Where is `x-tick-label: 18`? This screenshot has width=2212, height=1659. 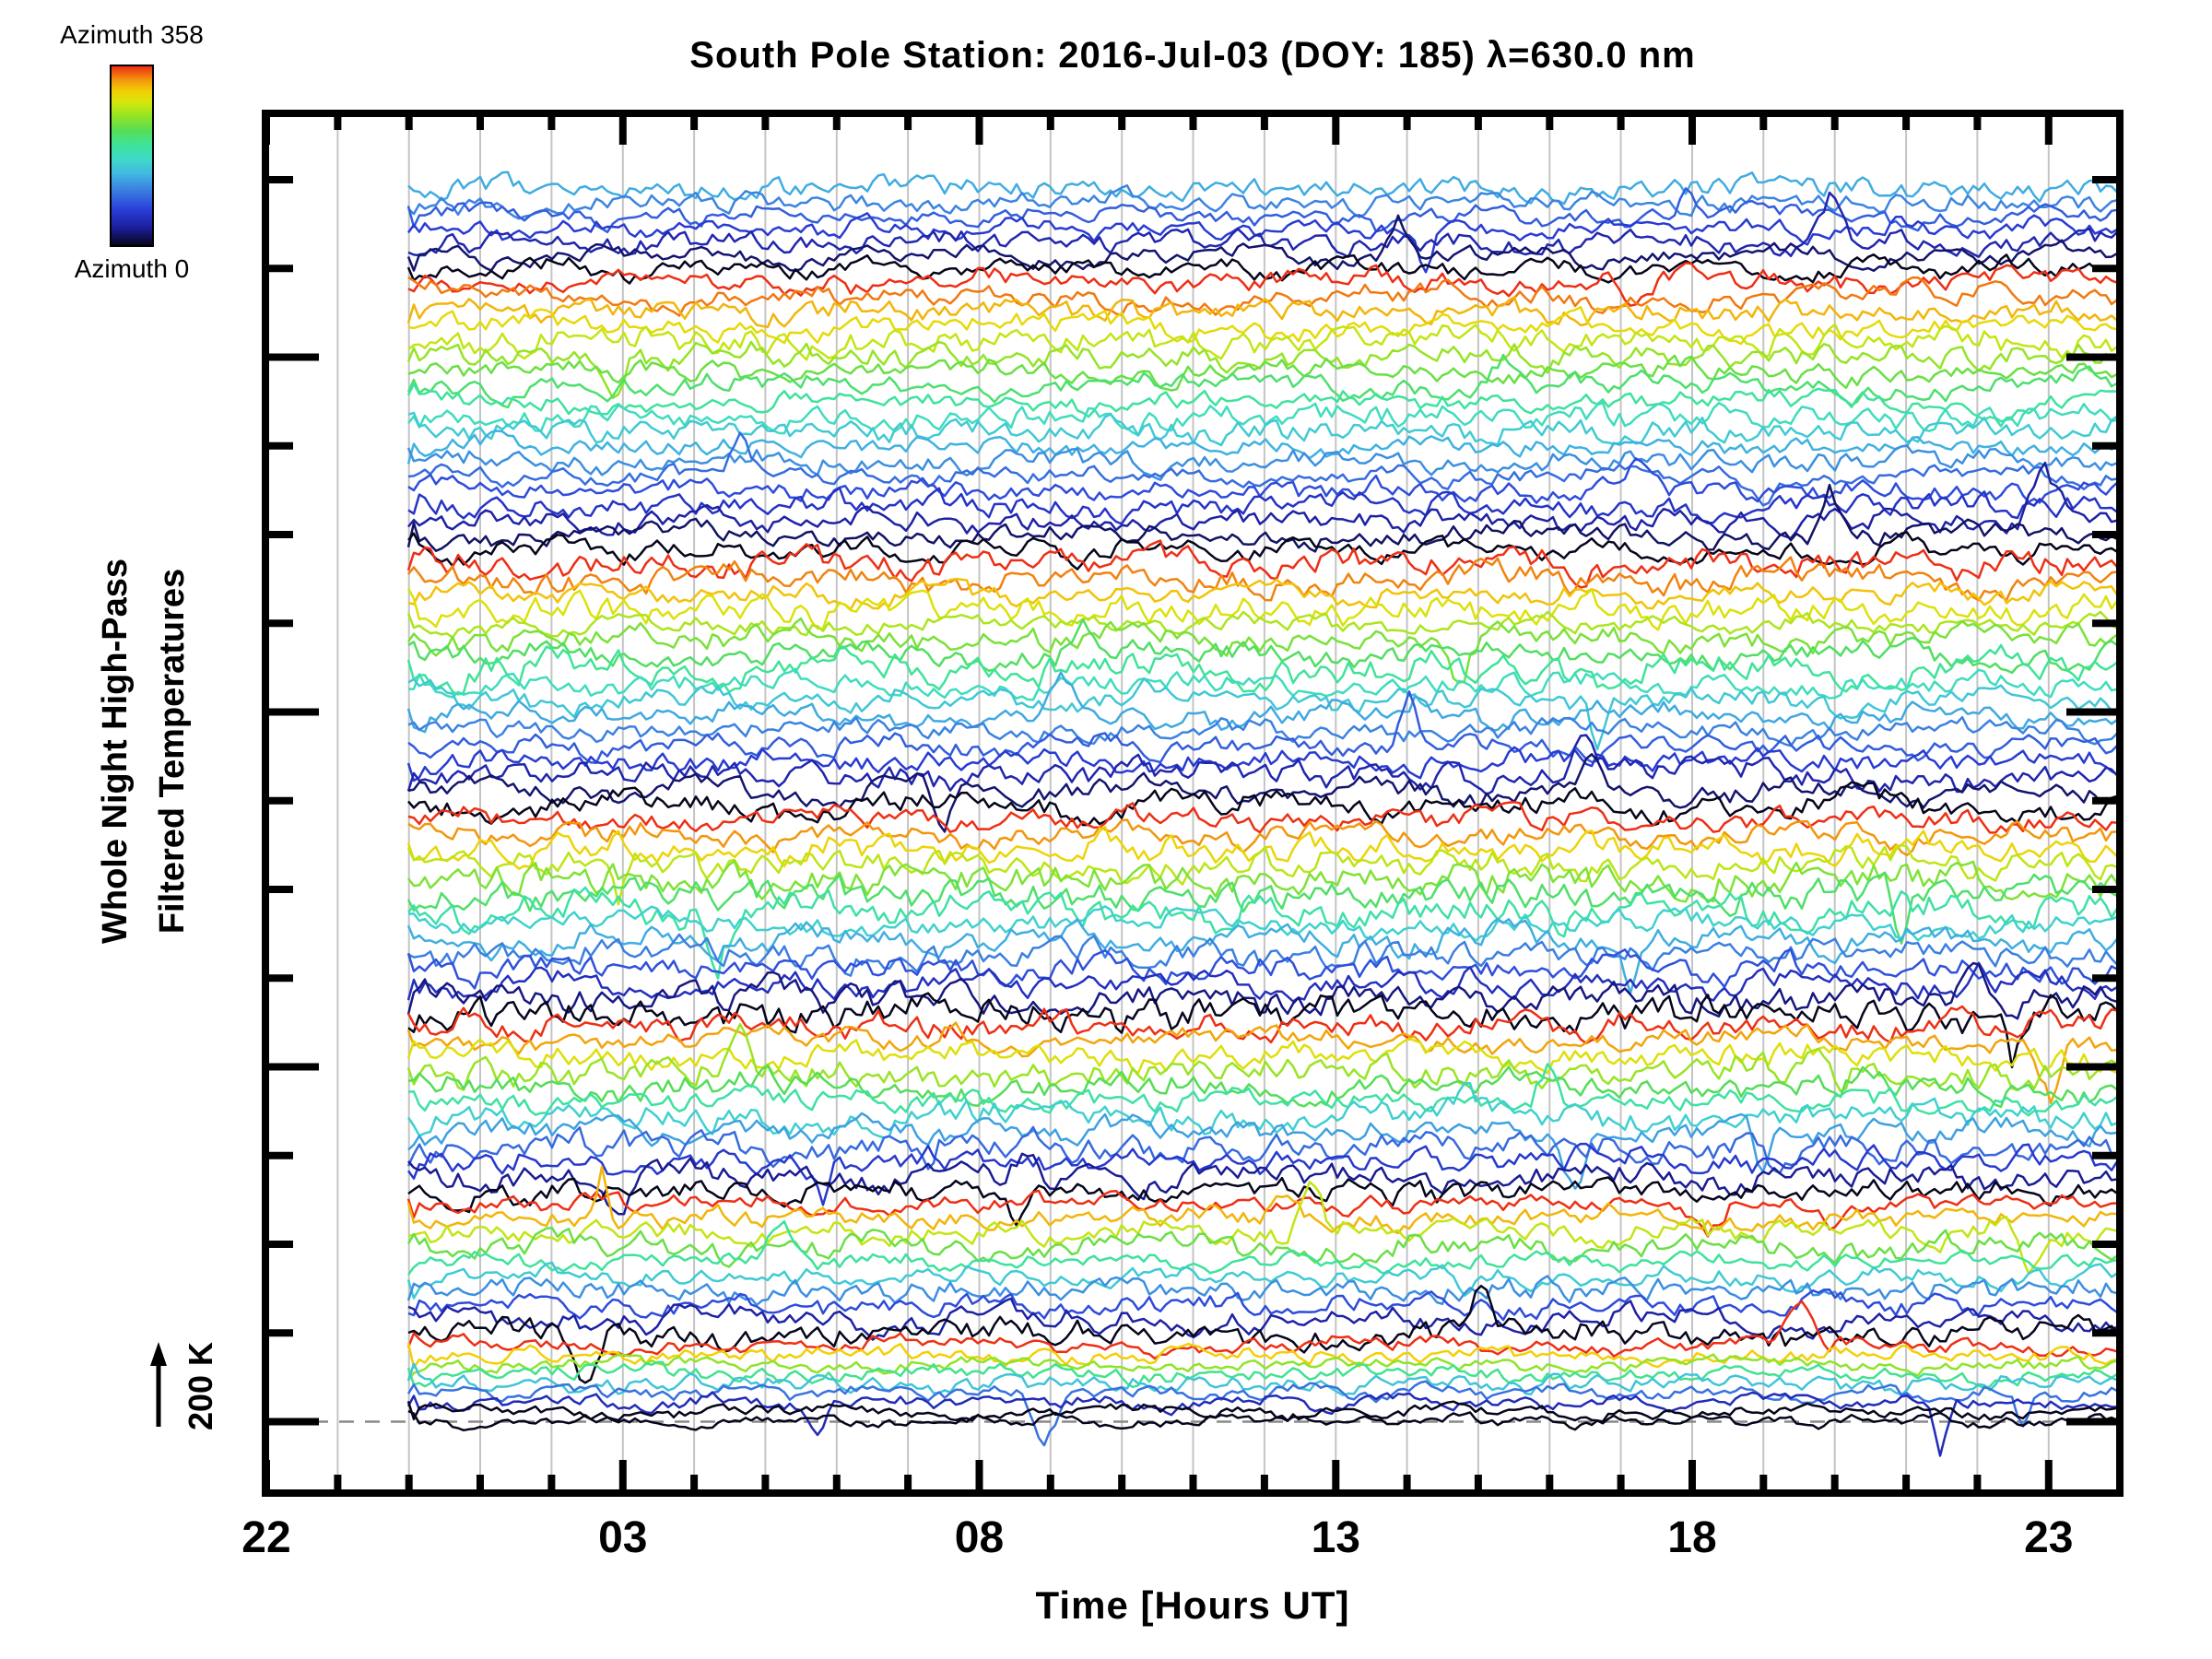 x-tick-label: 18 is located at coordinates (1691, 1537).